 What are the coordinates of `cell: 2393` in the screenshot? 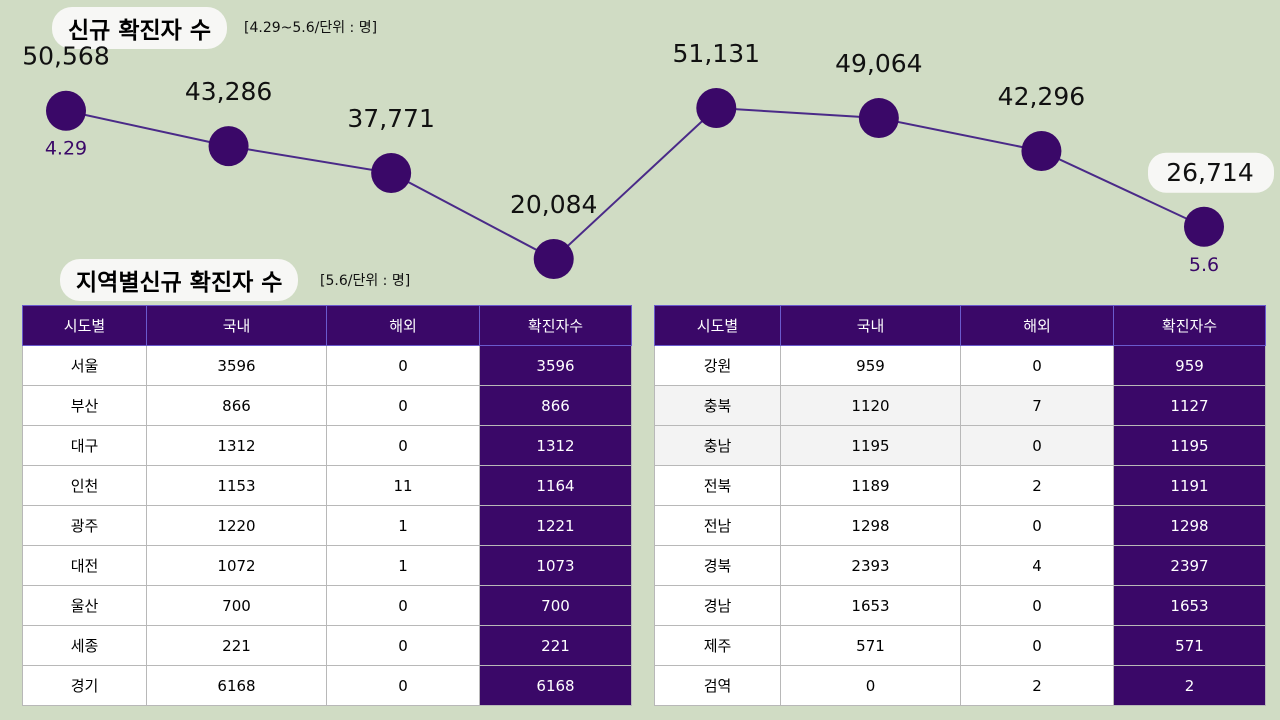 It's located at (870, 565).